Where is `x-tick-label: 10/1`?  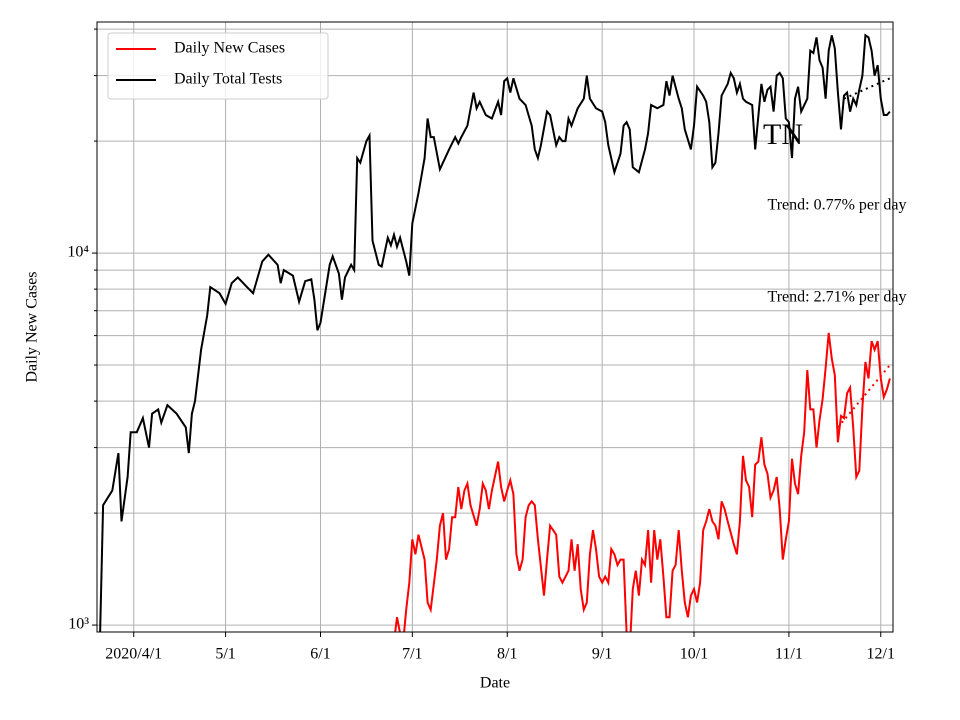
x-tick-label: 10/1 is located at coordinates (694, 654).